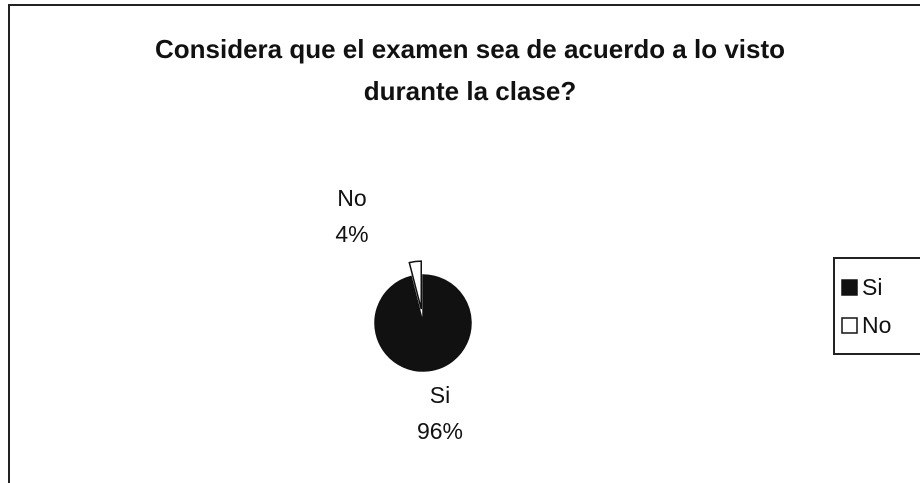  What do you see at coordinates (440, 431) in the screenshot?
I see `slice-value-label: 96%` at bounding box center [440, 431].